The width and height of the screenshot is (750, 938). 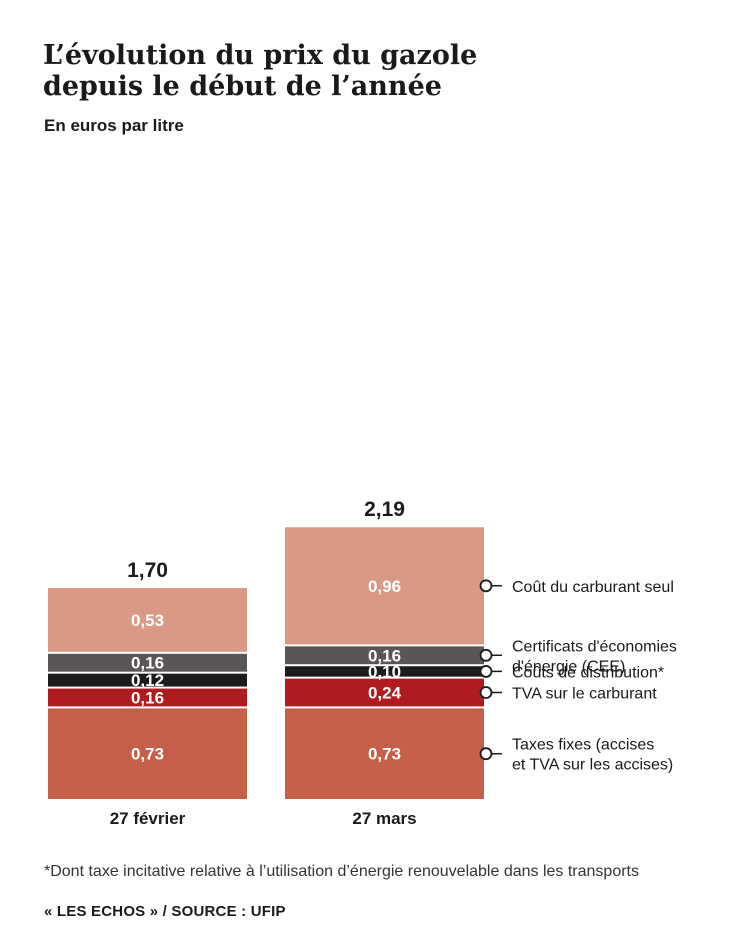 What do you see at coordinates (593, 587) in the screenshot?
I see `legend-label: Coût du carburant seul` at bounding box center [593, 587].